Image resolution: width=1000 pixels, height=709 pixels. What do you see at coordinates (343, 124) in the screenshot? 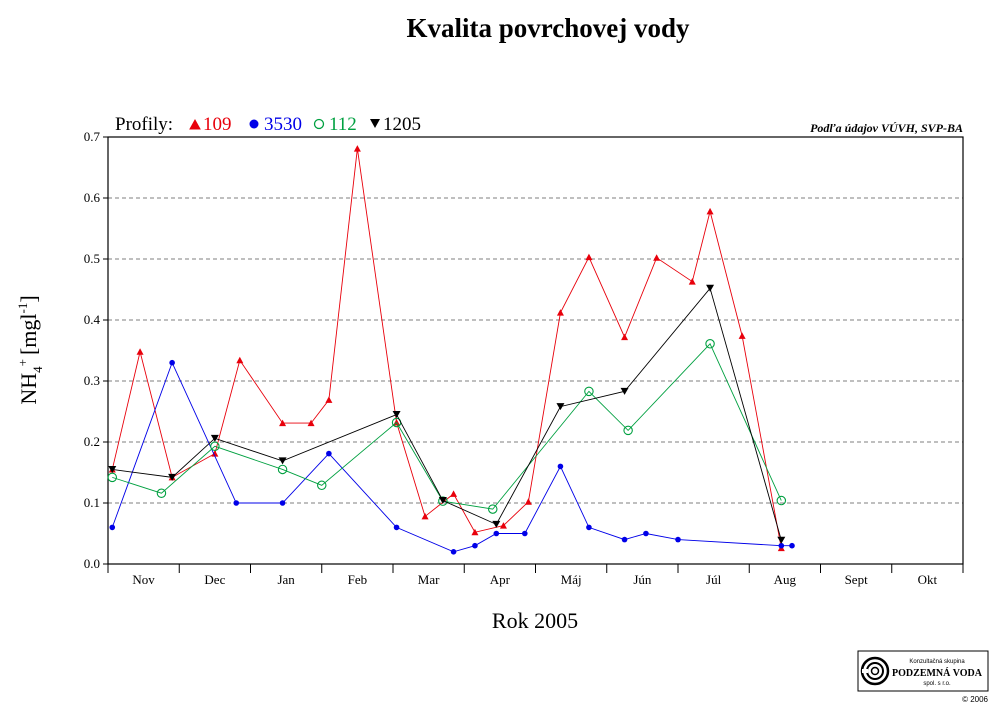
I see `legend-label-112: 112` at bounding box center [343, 124].